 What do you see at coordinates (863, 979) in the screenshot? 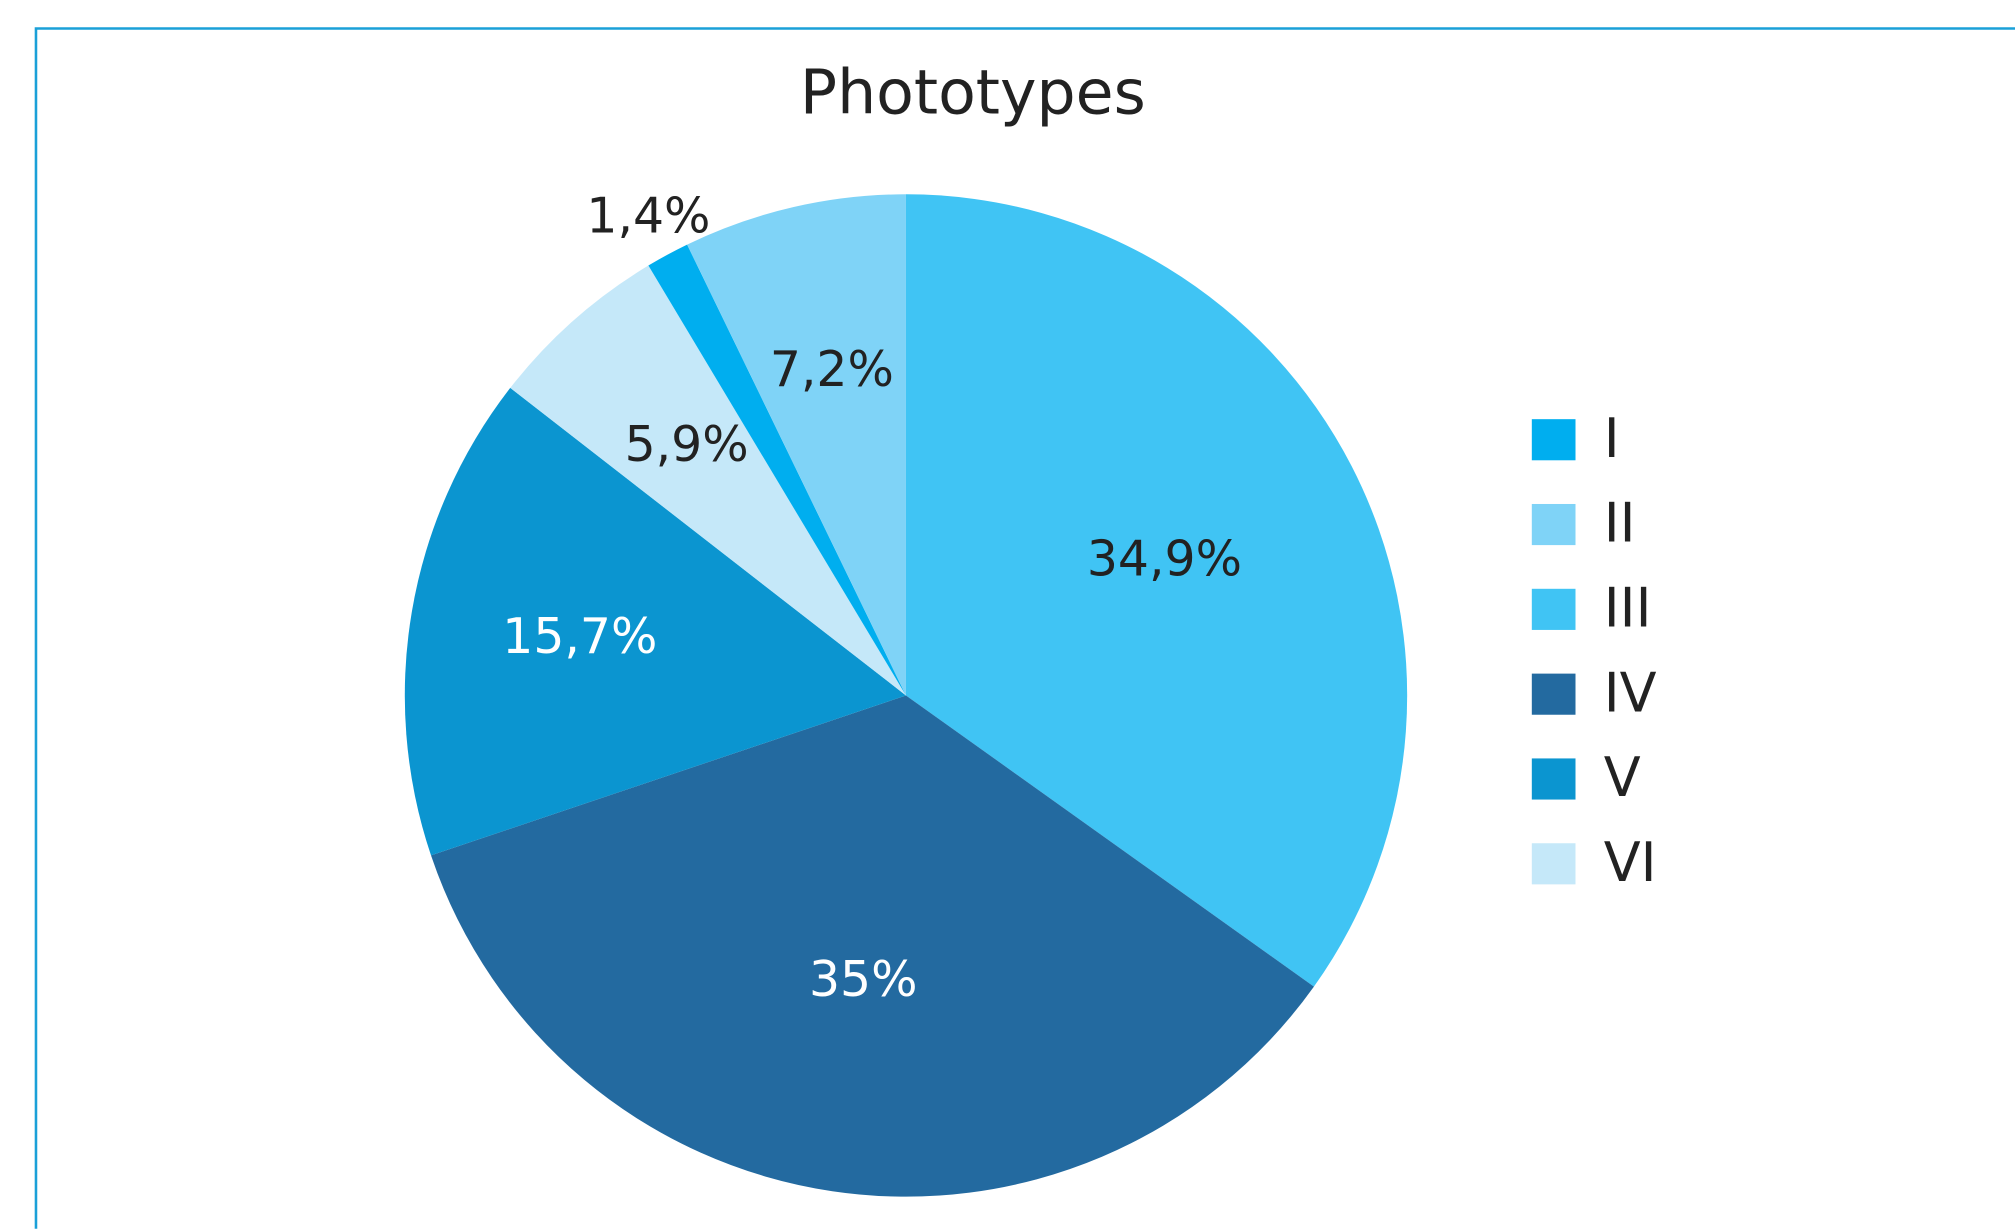
I see `data-label: 35%` at bounding box center [863, 979].